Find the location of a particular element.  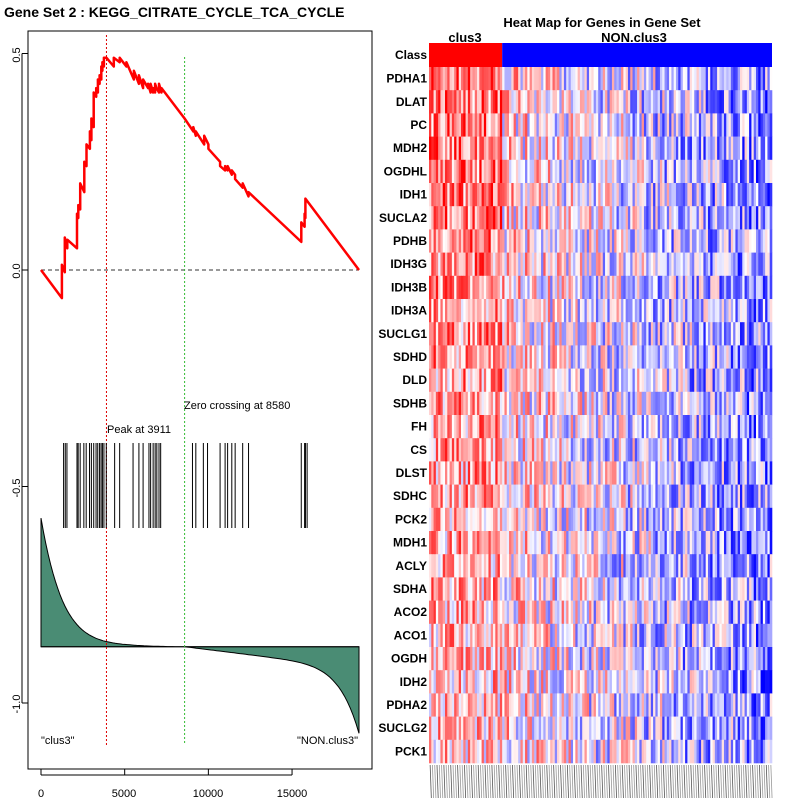

gene-label: DLAT is located at coordinates (412, 102).